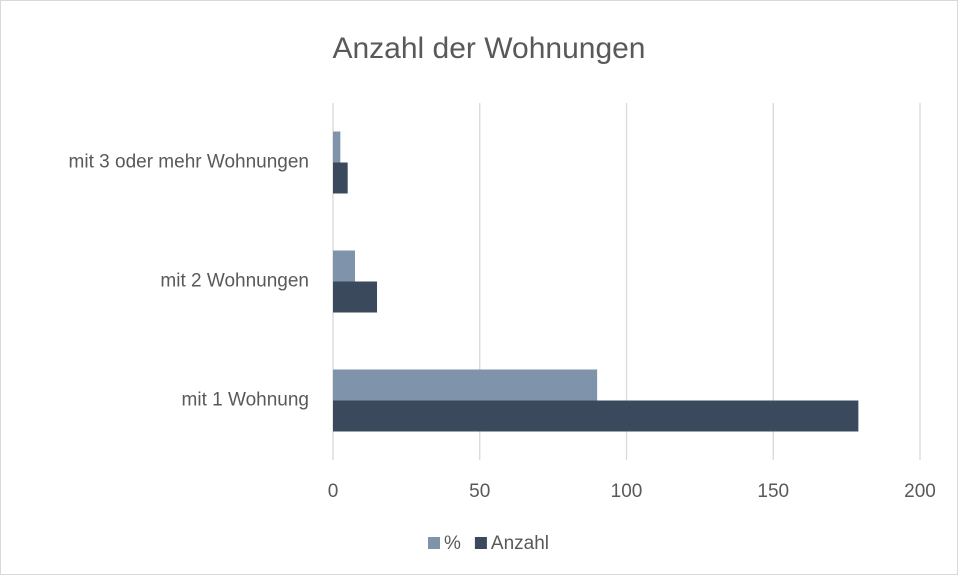  I want to click on x-tick-label: 200, so click(920, 491).